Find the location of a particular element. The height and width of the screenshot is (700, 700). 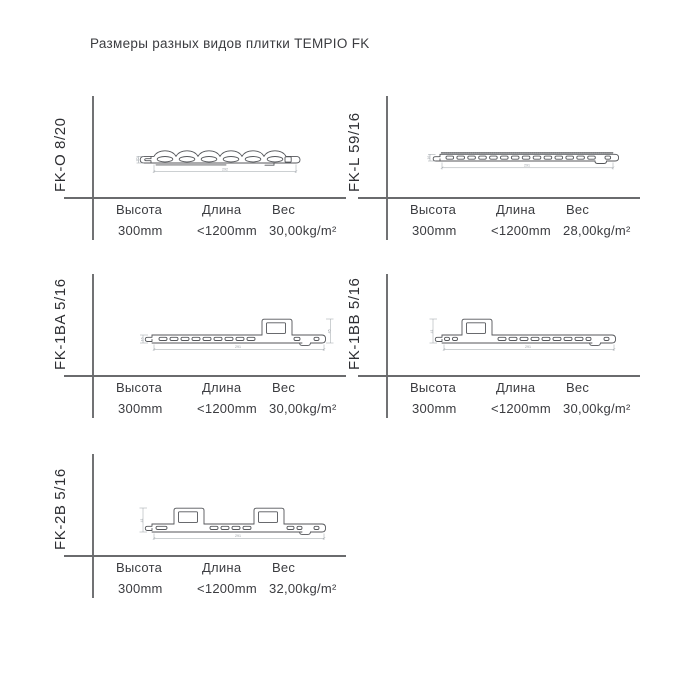

profile-drawing-fk-o: 20 292 is located at coordinates (218, 161).